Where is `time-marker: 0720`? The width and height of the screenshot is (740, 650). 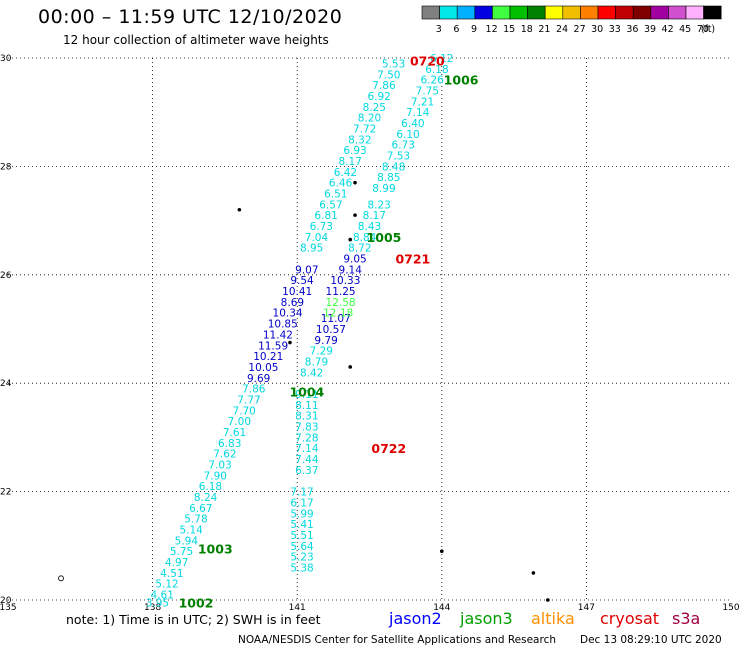 time-marker: 0720 is located at coordinates (427, 61).